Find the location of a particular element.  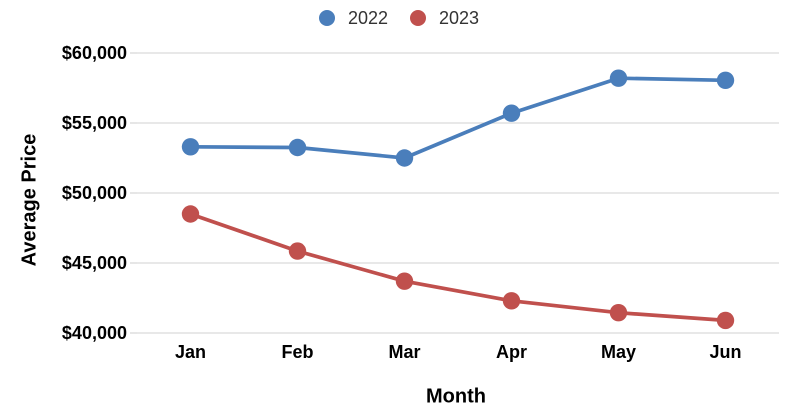

legend-label-2022: 2022 is located at coordinates (367, 18).